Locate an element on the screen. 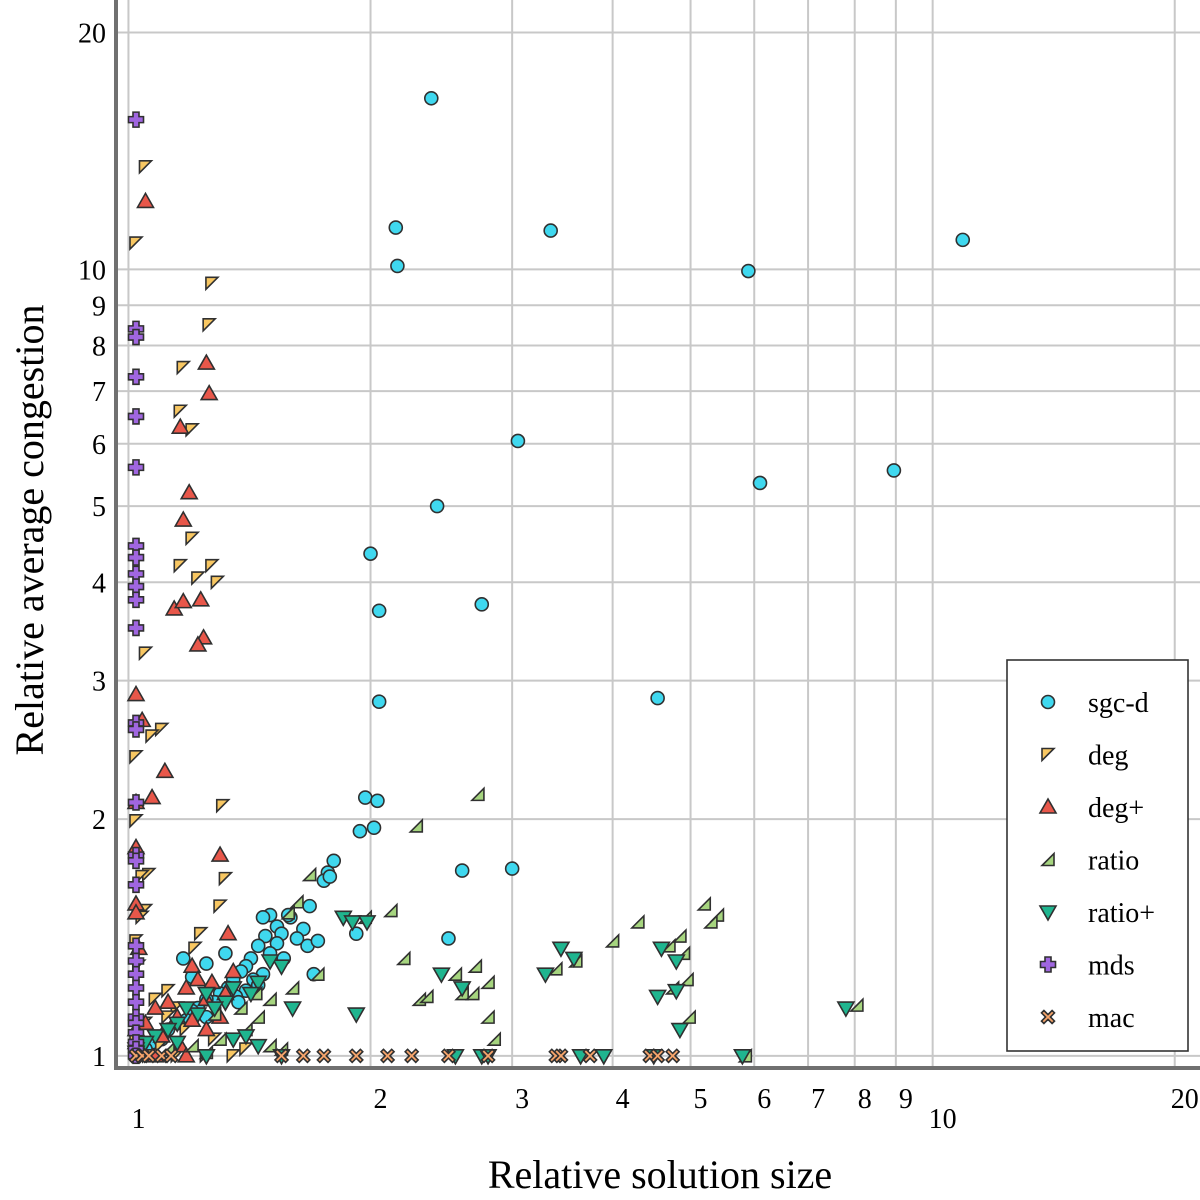 The width and height of the screenshot is (1200, 1200). legend-label: deg+ is located at coordinates (1116, 808).